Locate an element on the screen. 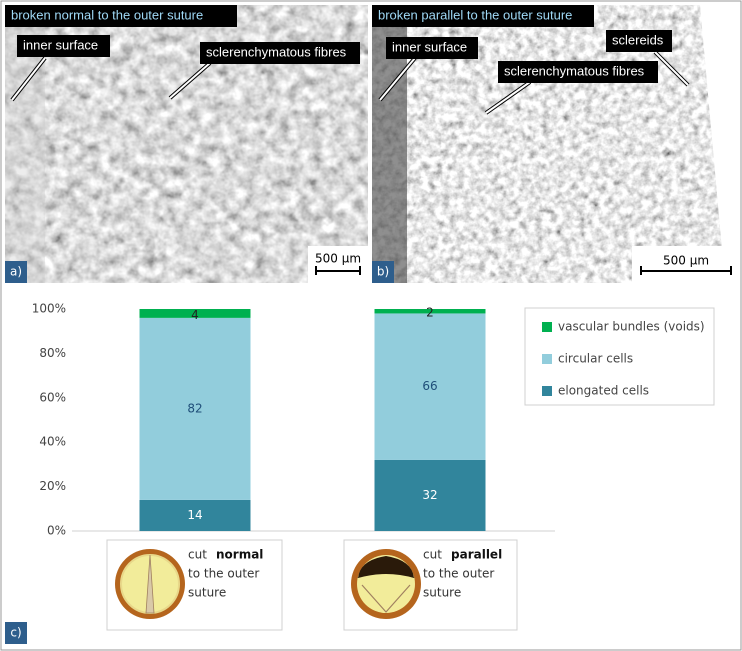 The image size is (742, 651). category-label: normal is located at coordinates (239, 555).